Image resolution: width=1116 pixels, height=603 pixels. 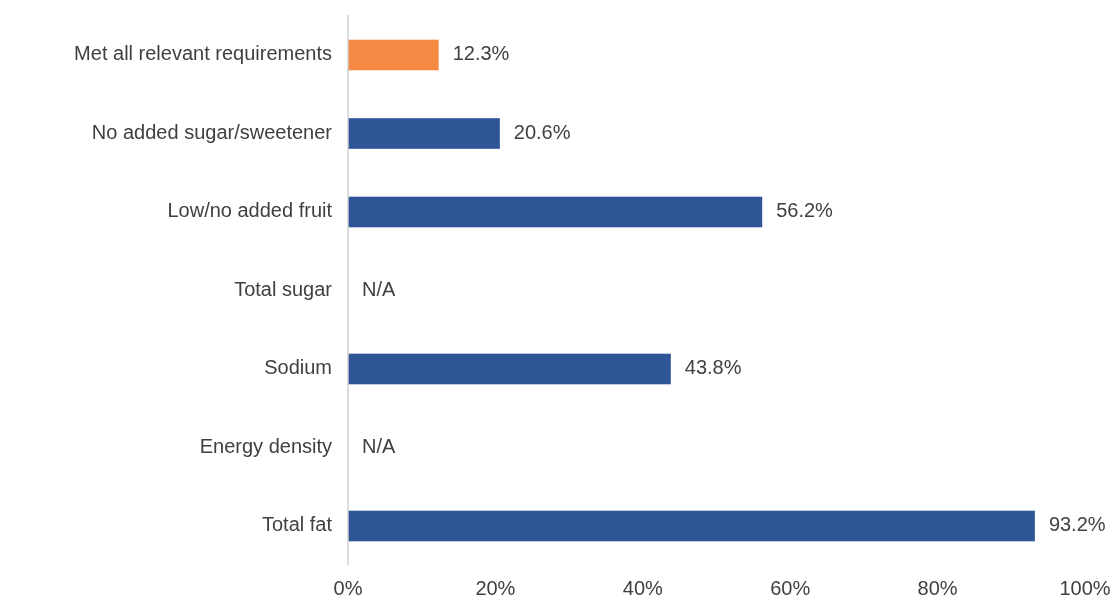 I want to click on y-tick-label: Sodium, so click(x=298, y=367).